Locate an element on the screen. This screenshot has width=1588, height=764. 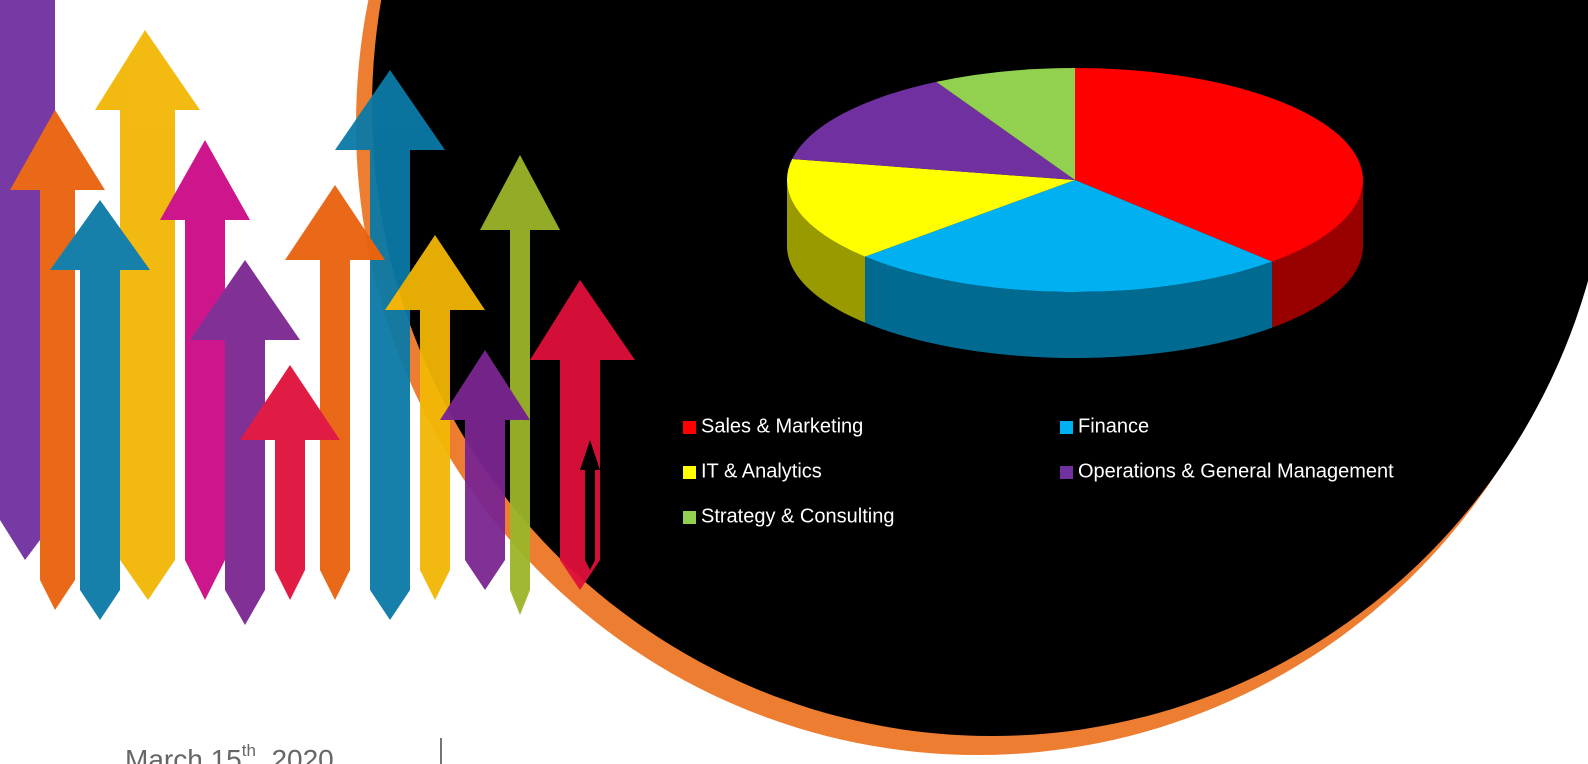
date-main: March 15 is located at coordinates (183, 754).